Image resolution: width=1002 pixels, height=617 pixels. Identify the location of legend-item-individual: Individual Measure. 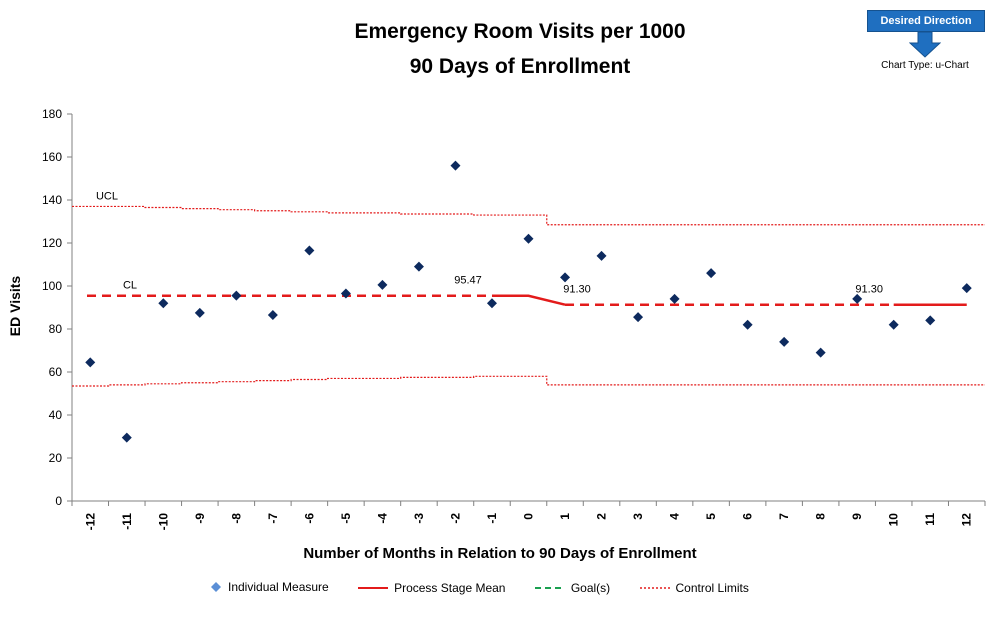
(269, 587).